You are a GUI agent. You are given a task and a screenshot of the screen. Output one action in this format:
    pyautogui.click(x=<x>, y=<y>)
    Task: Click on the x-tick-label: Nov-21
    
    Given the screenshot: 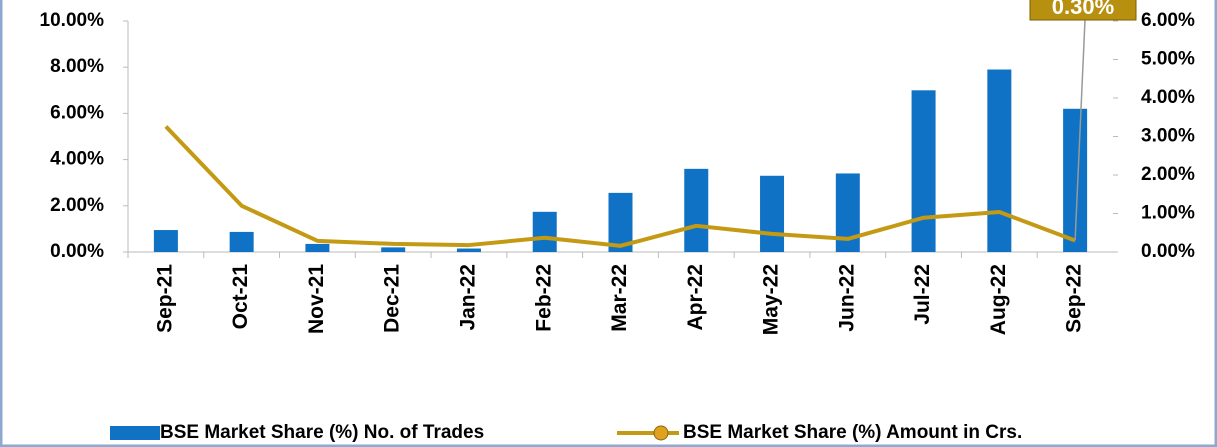 What is the action you would take?
    pyautogui.click(x=316, y=299)
    